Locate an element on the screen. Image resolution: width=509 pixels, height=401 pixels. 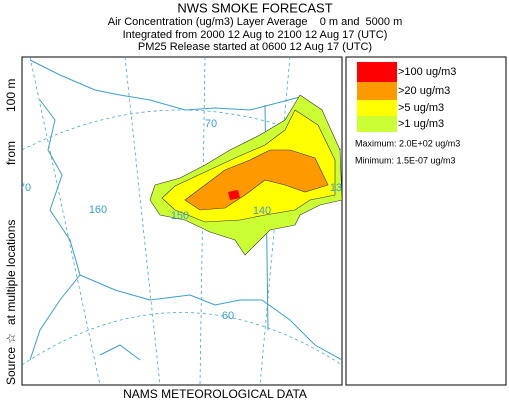
minimum: Minimum: 1.5E-07 ug/m3 is located at coordinates (405, 160).